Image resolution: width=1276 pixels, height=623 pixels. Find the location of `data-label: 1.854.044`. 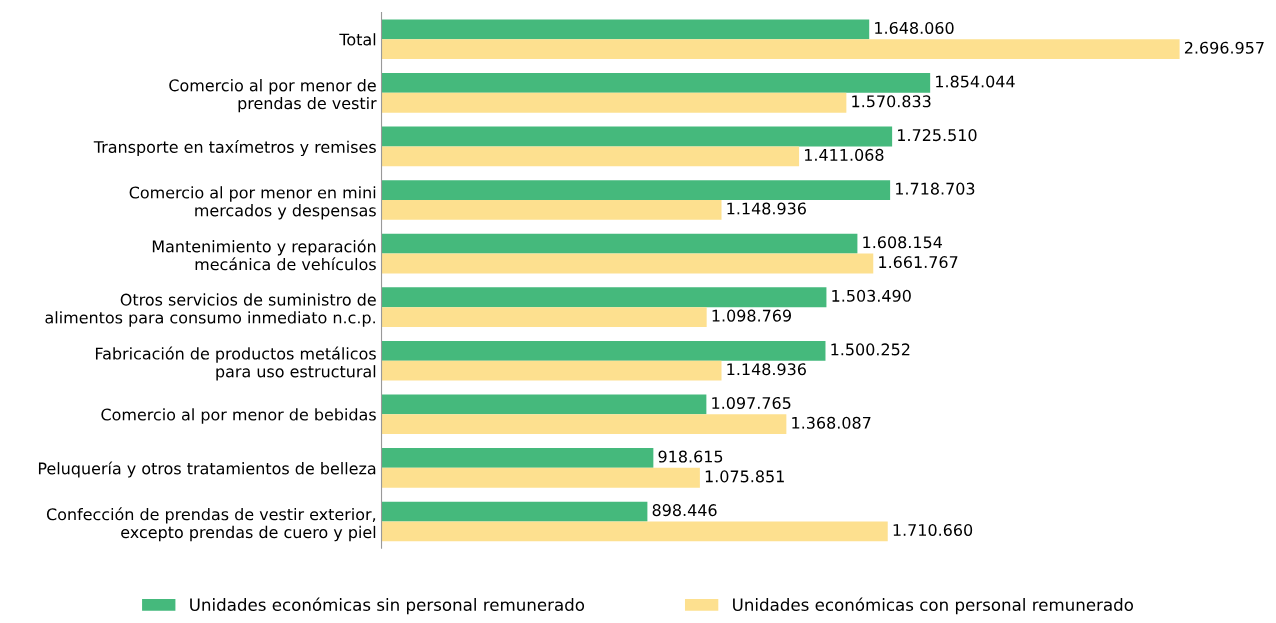

data-label: 1.854.044 is located at coordinates (975, 81).